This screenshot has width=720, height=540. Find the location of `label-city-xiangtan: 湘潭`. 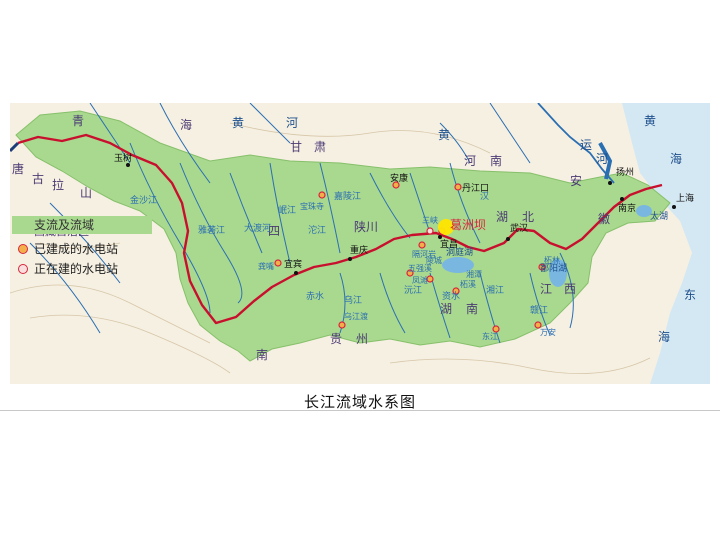

label-city-xiangtan: 湘潭 is located at coordinates (474, 274).